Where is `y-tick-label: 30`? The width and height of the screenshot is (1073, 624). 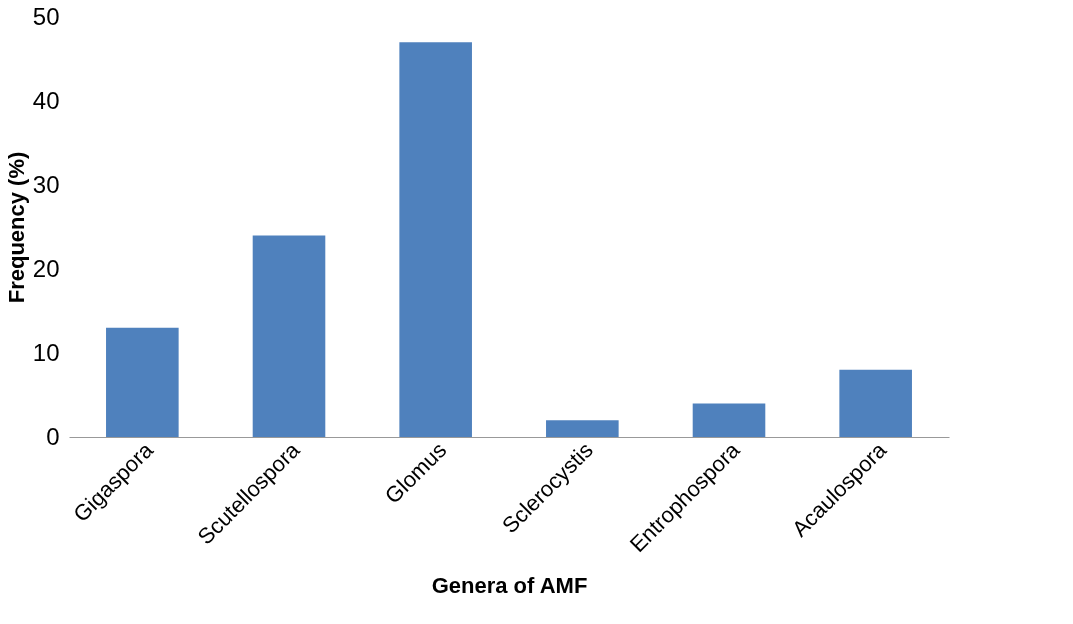
y-tick-label: 30 is located at coordinates (46, 184).